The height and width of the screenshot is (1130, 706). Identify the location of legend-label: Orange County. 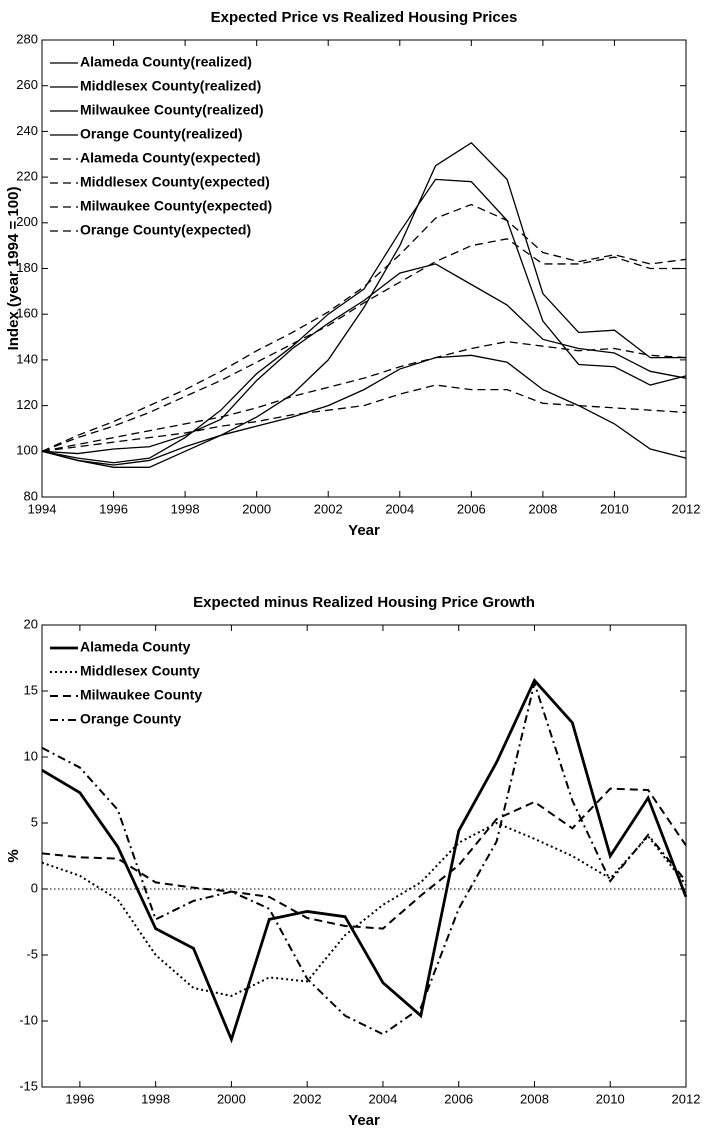
(130, 719).